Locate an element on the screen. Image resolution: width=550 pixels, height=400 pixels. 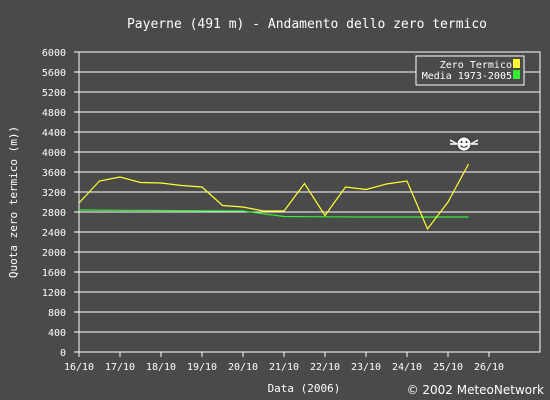
y-tick-label-1200: 1200 is located at coordinates (54, 293).